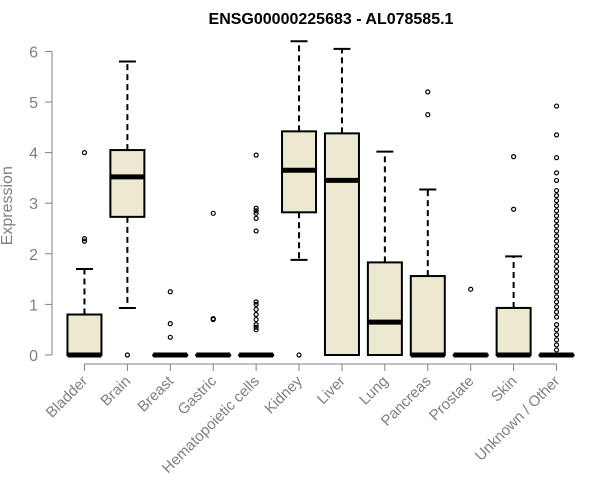 Image resolution: width=600 pixels, height=500 pixels. Describe the element at coordinates (213, 284) in the screenshot. I see `box-gastric` at that location.